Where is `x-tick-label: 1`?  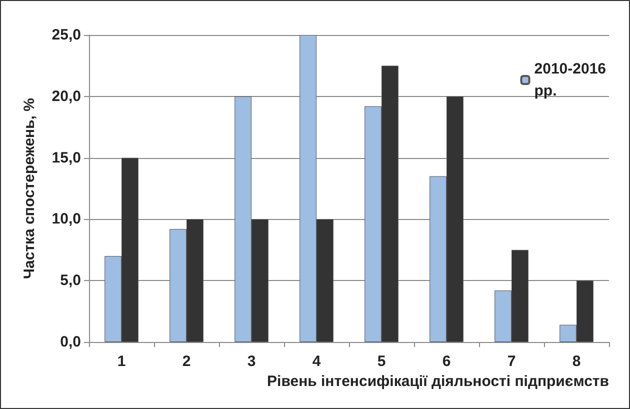 x-tick-label: 1 is located at coordinates (121, 361).